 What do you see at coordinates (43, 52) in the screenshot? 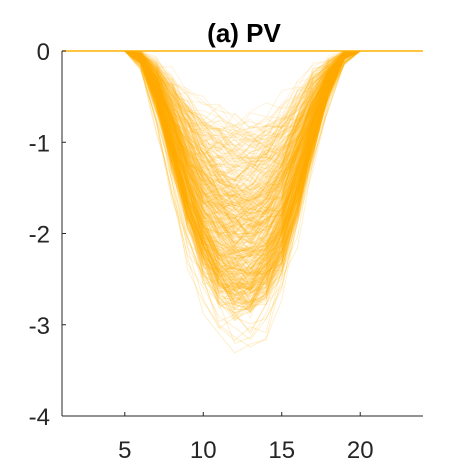
I see `y-tick-label: 0` at bounding box center [43, 52].